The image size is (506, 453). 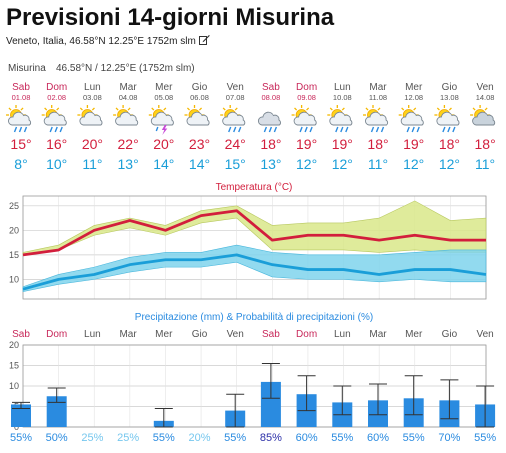 What do you see at coordinates (14, 386) in the screenshot?
I see `y-tick-label: 10` at bounding box center [14, 386].